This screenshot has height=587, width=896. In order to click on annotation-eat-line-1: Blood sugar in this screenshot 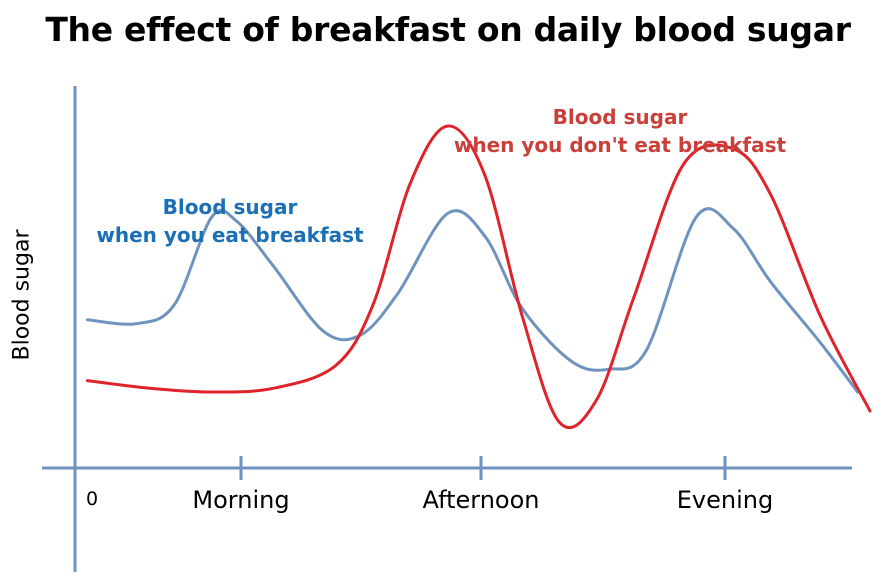, I will do `click(230, 207)`.